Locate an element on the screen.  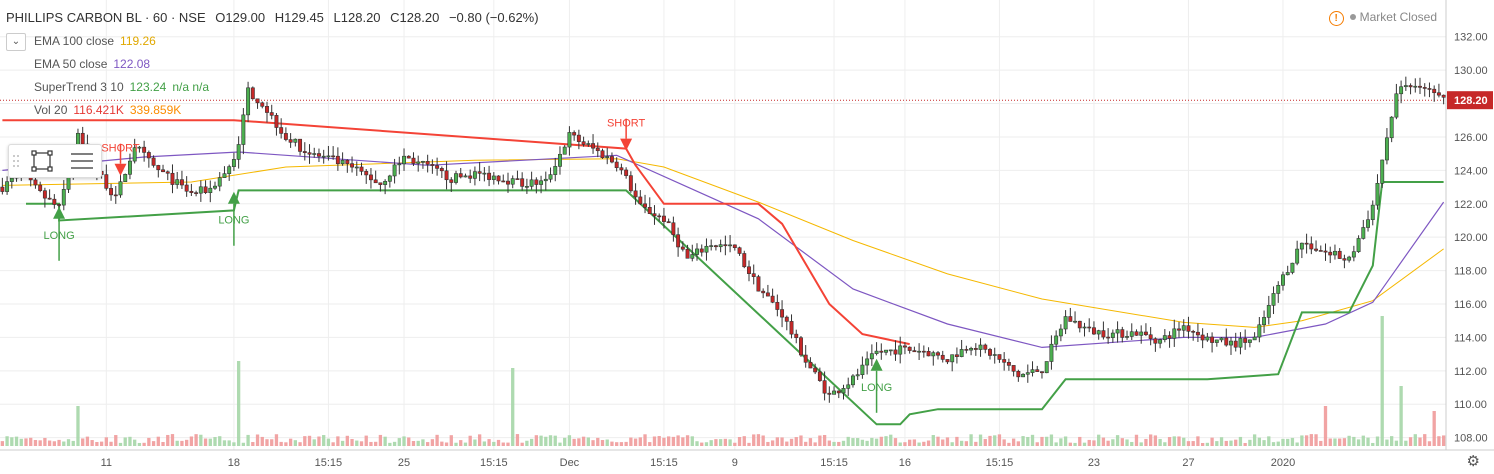
drawing-toolbar is located at coordinates (55, 161).